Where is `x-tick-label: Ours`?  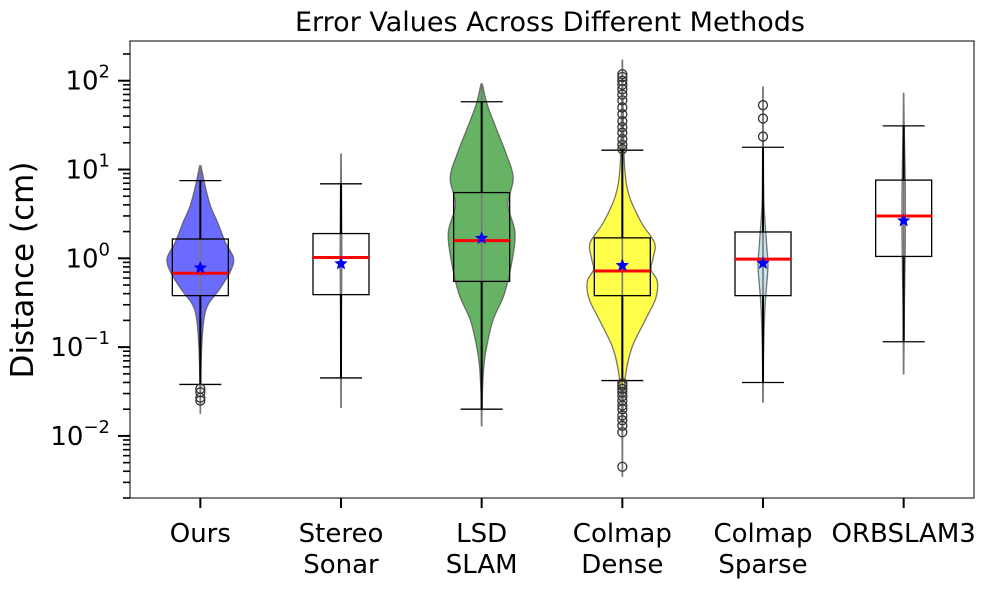
x-tick-label: Ours is located at coordinates (200, 534).